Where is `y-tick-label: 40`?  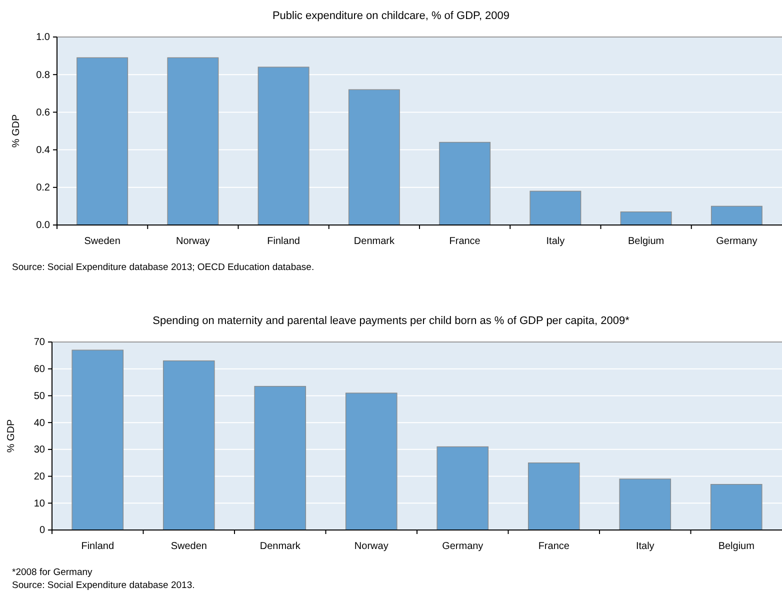 y-tick-label: 40 is located at coordinates (40, 423).